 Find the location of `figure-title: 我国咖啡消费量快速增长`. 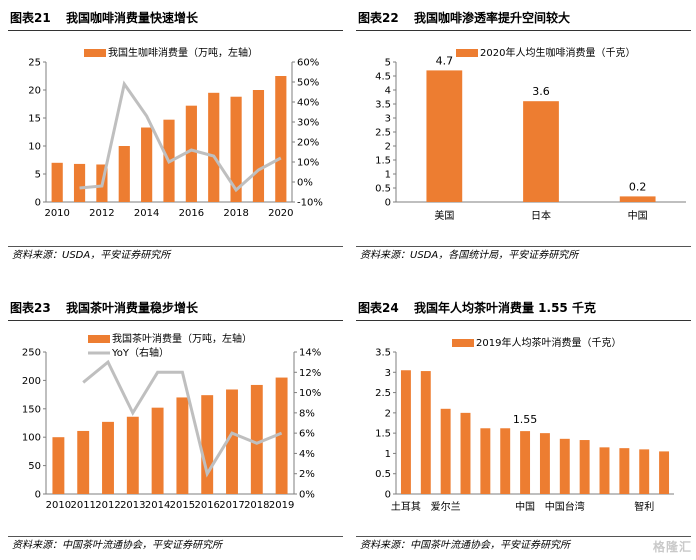

figure-title: 我国咖啡消费量快速增长 is located at coordinates (132, 18).